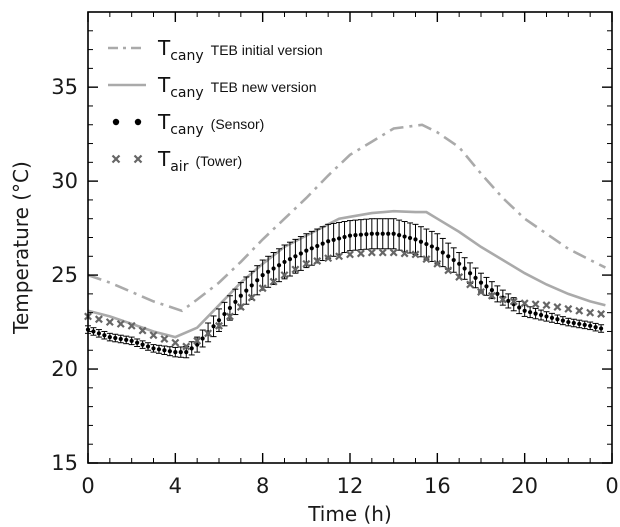 Image resolution: width=620 pixels, height=527 pixels. What do you see at coordinates (262, 486) in the screenshot?
I see `x-tick-label: 8` at bounding box center [262, 486].